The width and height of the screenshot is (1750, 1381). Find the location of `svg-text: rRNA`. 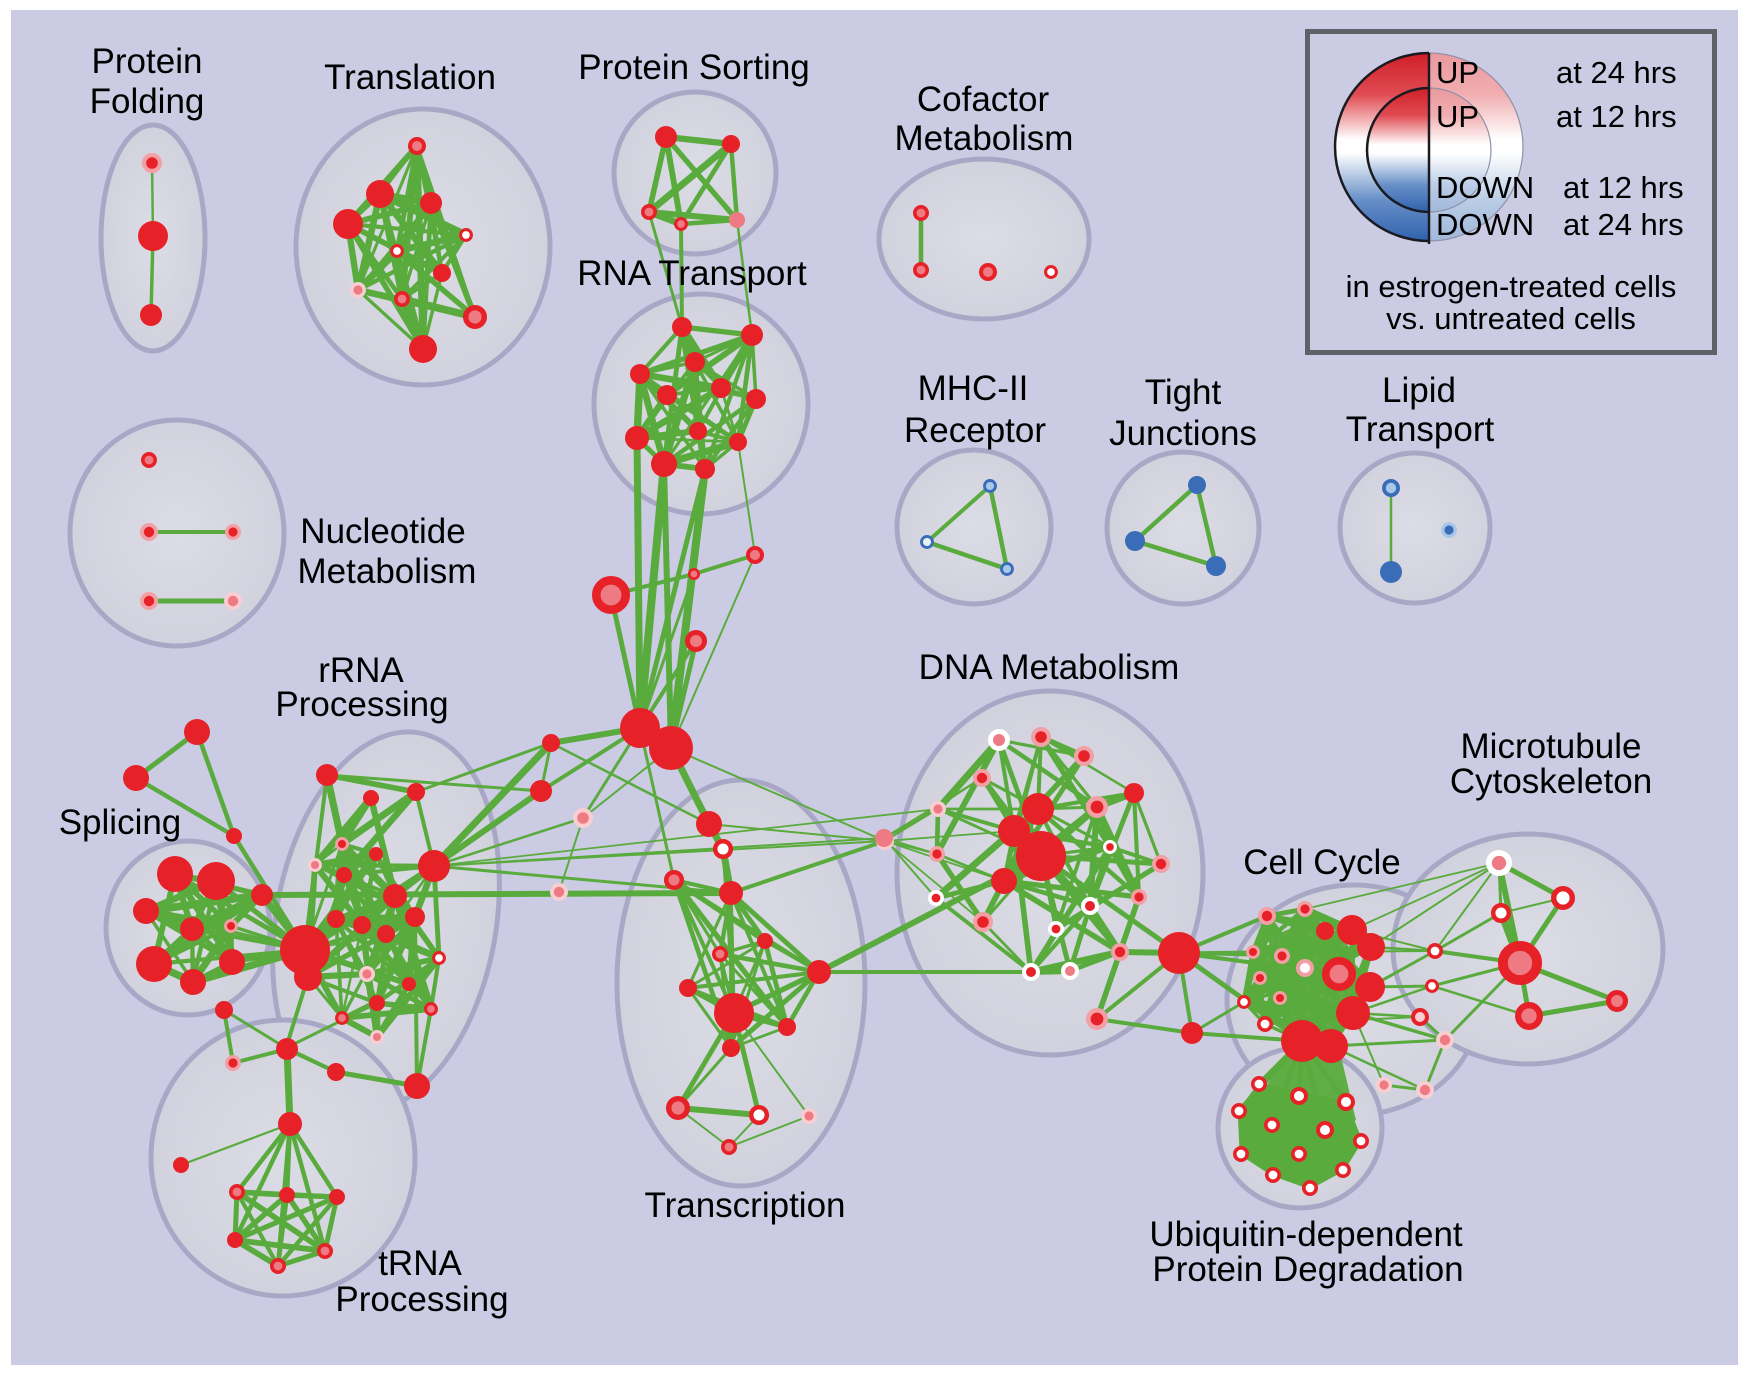

svg-text: rRNA is located at coordinates (361, 670).